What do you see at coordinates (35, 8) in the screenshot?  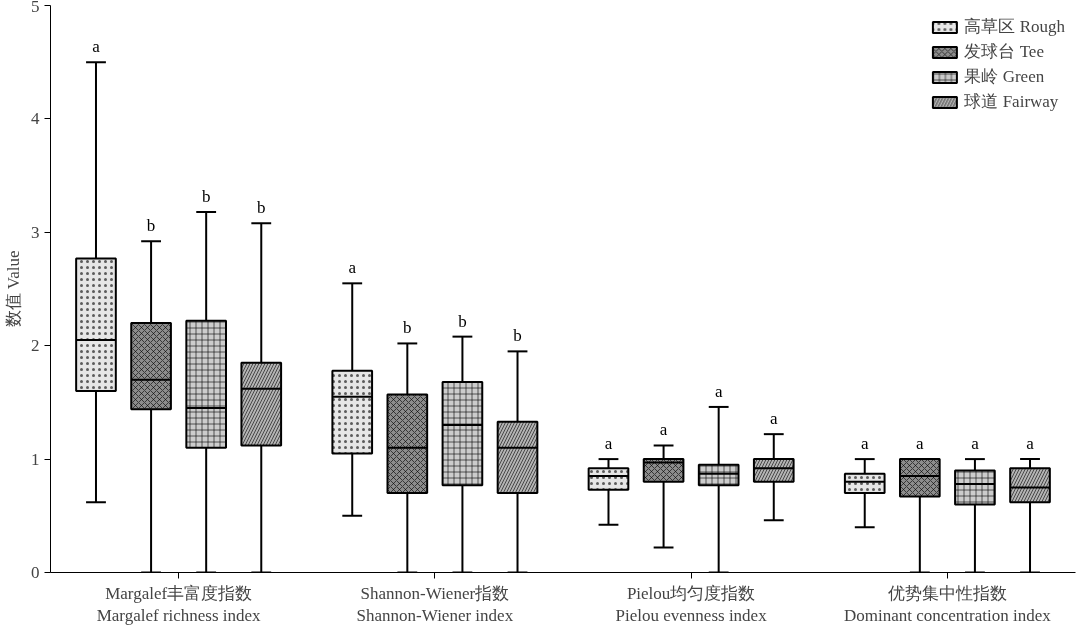 I see `y-tick-label: 5` at bounding box center [35, 8].